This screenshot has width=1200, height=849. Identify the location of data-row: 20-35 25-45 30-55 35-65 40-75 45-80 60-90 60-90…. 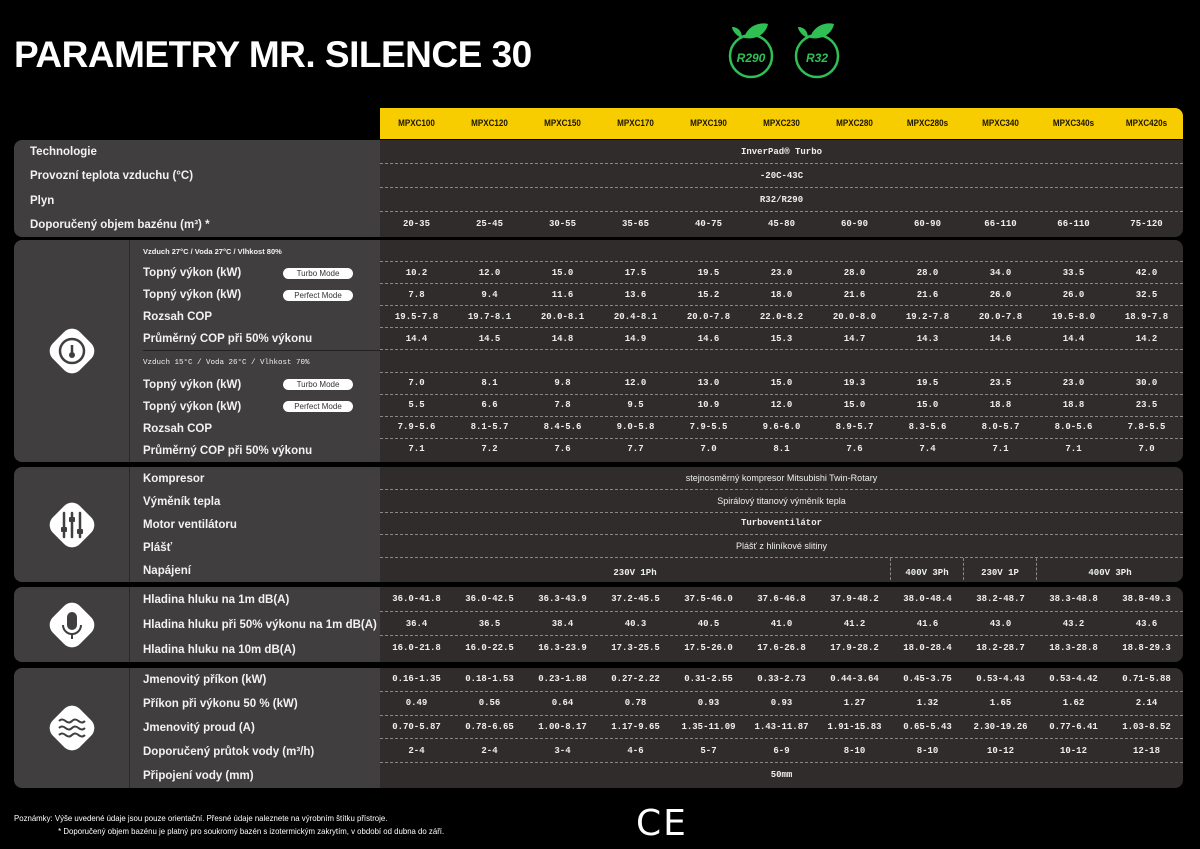
(781, 223).